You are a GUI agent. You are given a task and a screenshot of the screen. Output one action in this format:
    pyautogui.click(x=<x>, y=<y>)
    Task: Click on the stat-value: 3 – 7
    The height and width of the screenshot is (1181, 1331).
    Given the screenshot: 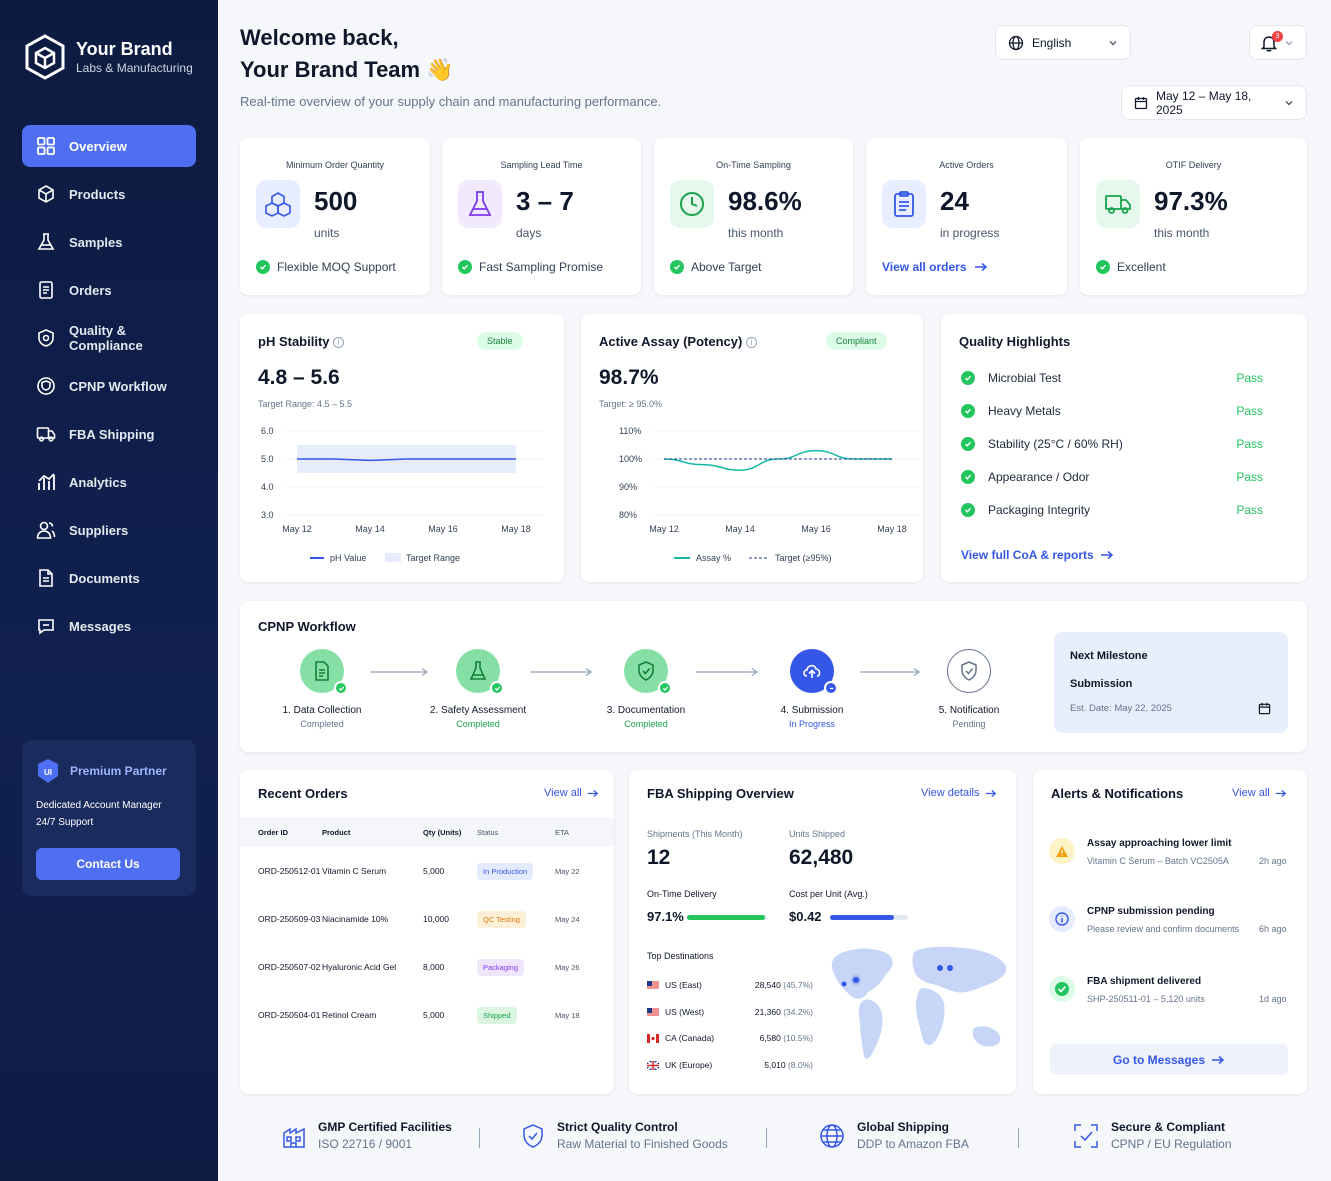 What is the action you would take?
    pyautogui.click(x=545, y=201)
    